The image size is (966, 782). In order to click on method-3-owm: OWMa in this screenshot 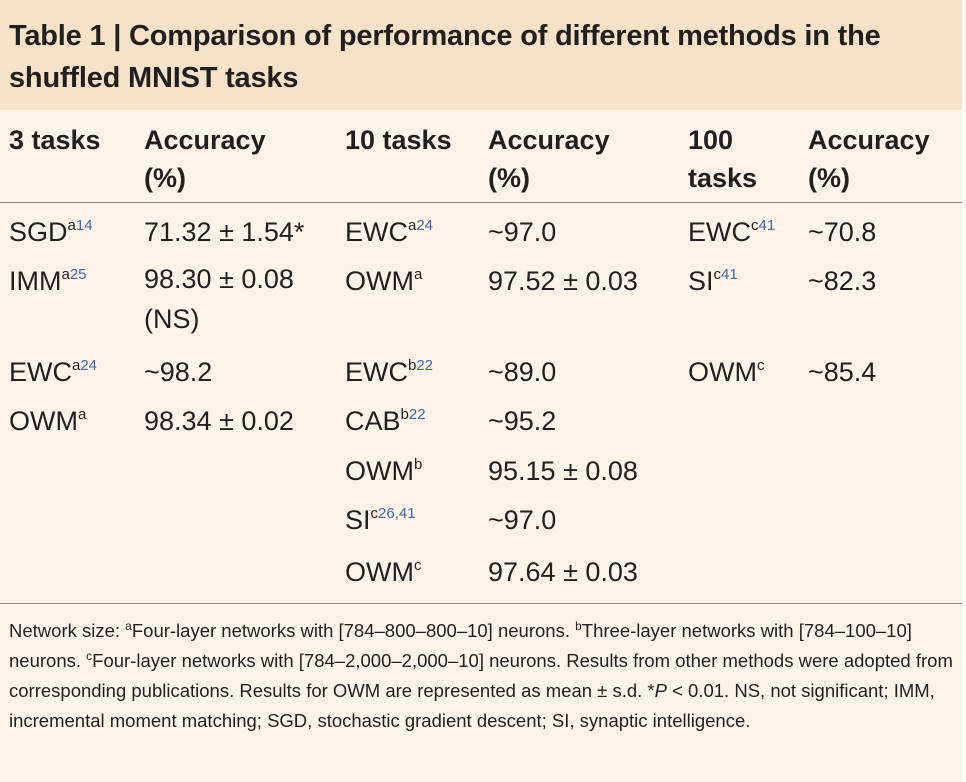, I will do `click(48, 421)`.